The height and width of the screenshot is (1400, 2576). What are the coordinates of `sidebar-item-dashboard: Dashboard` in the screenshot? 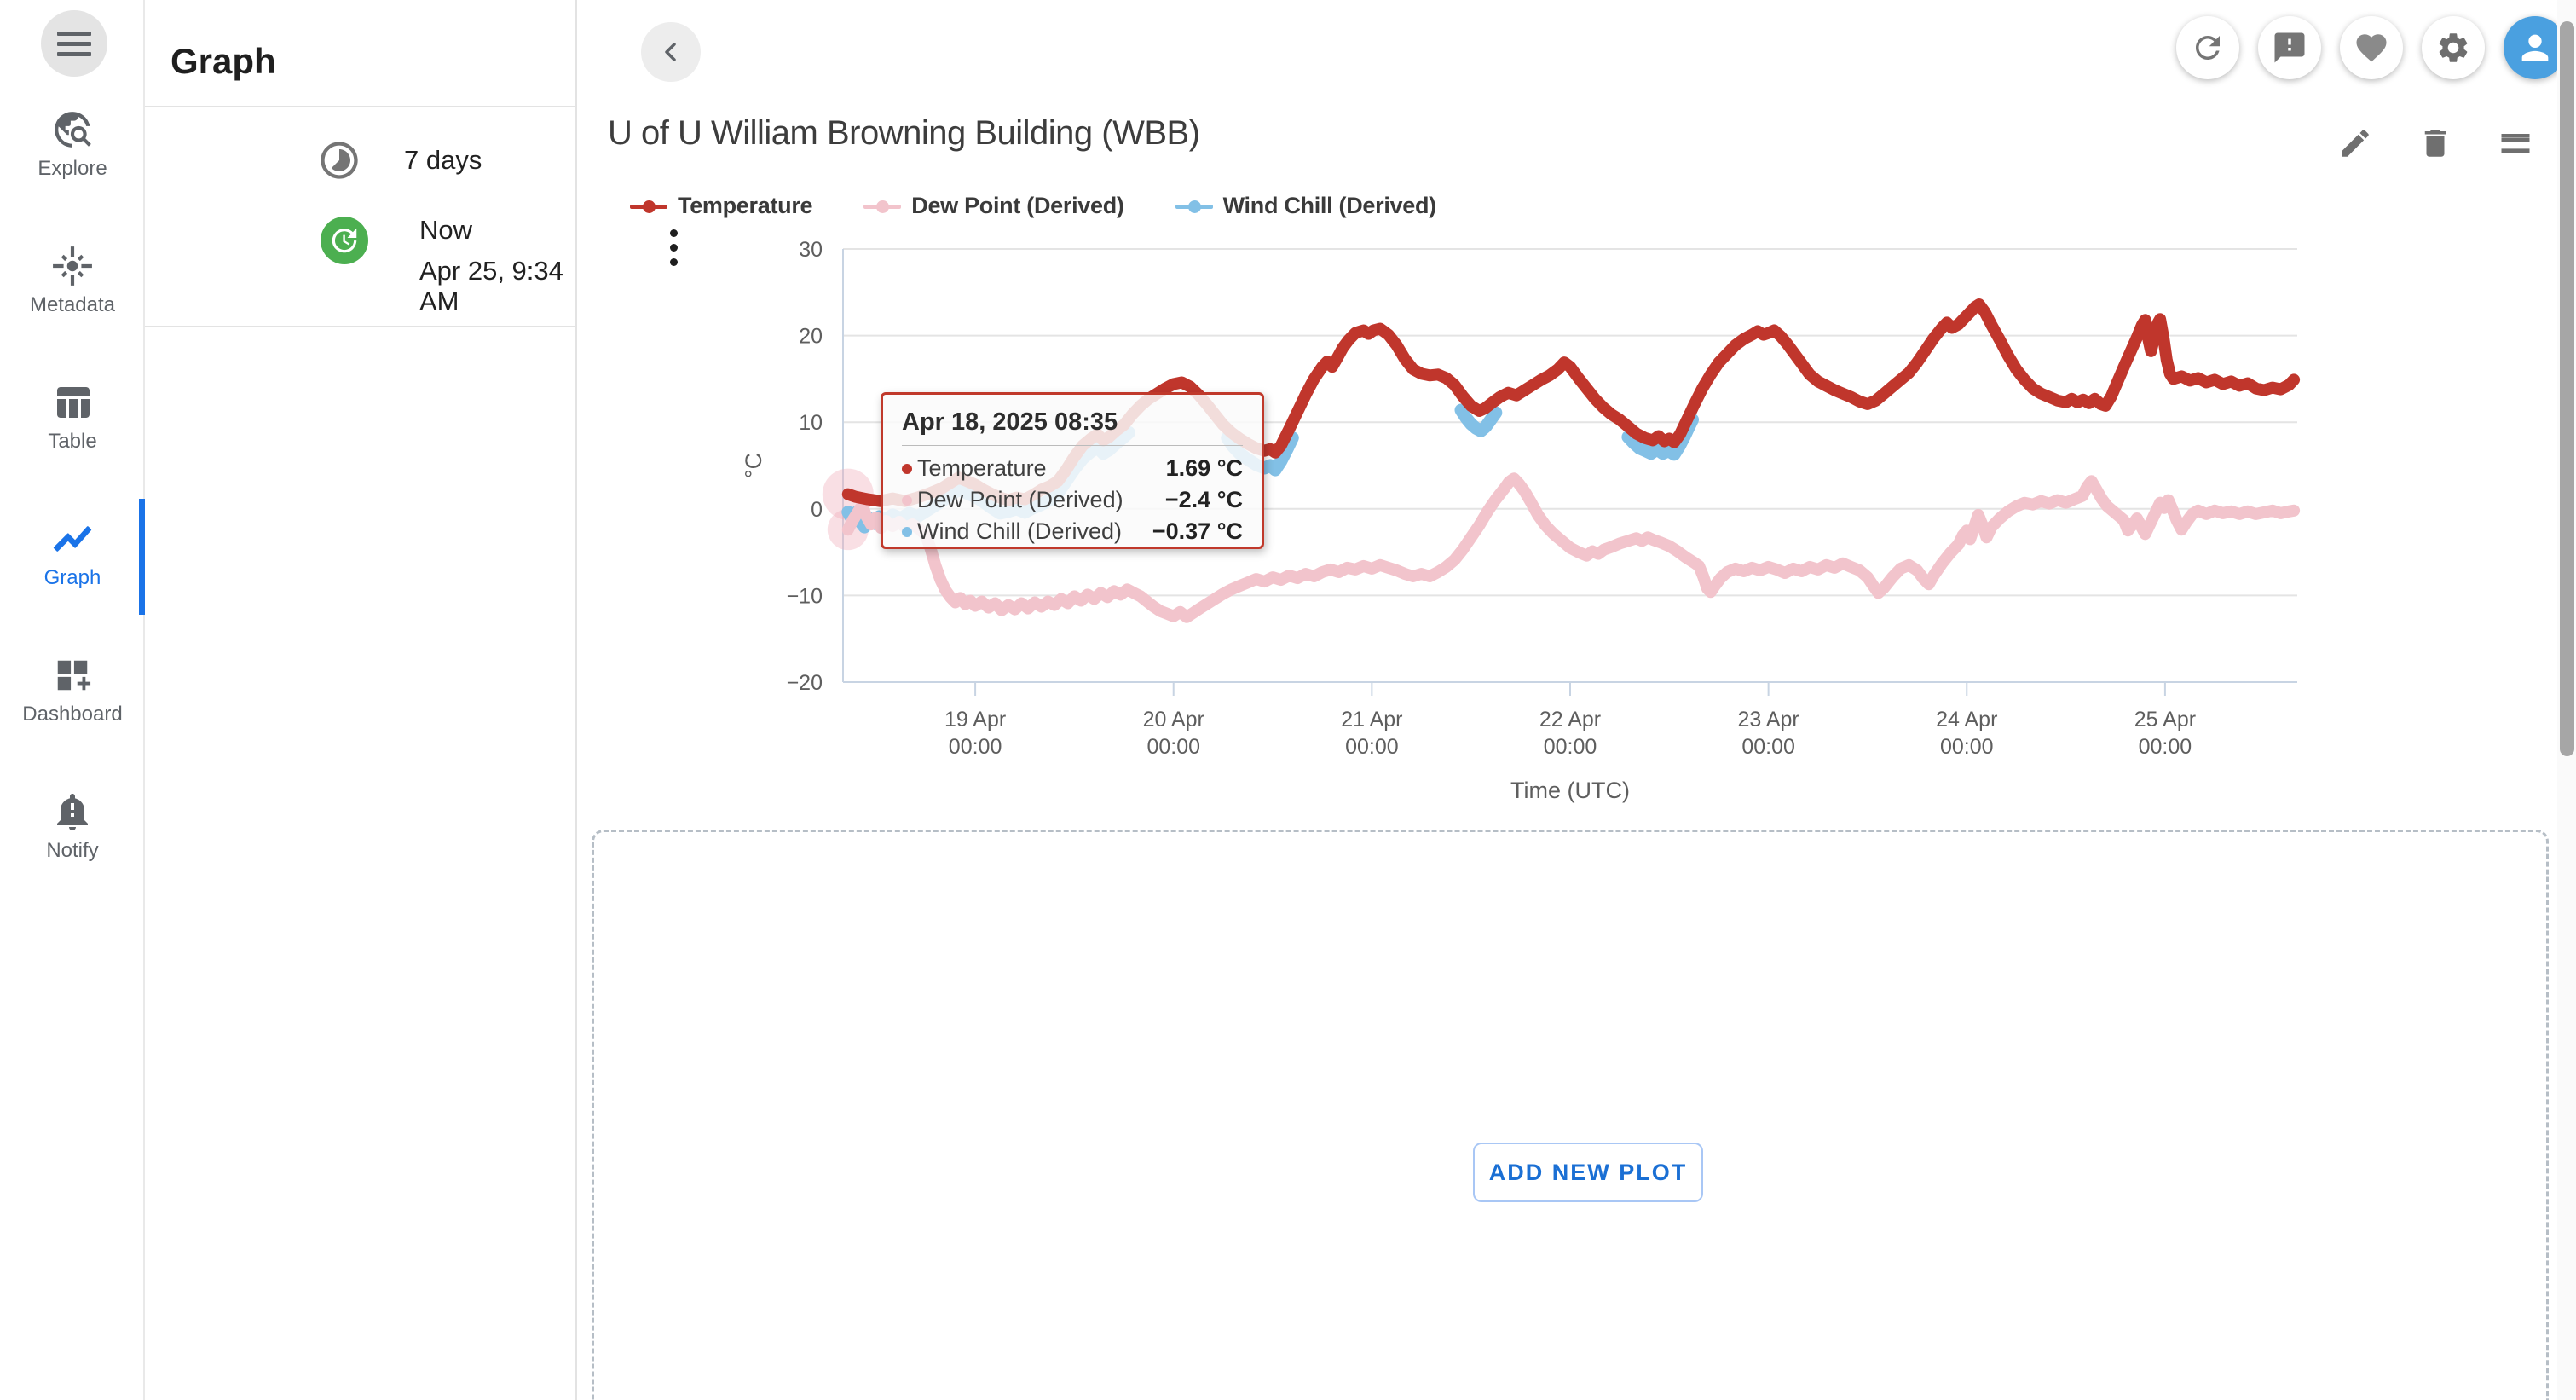 It's located at (72, 702).